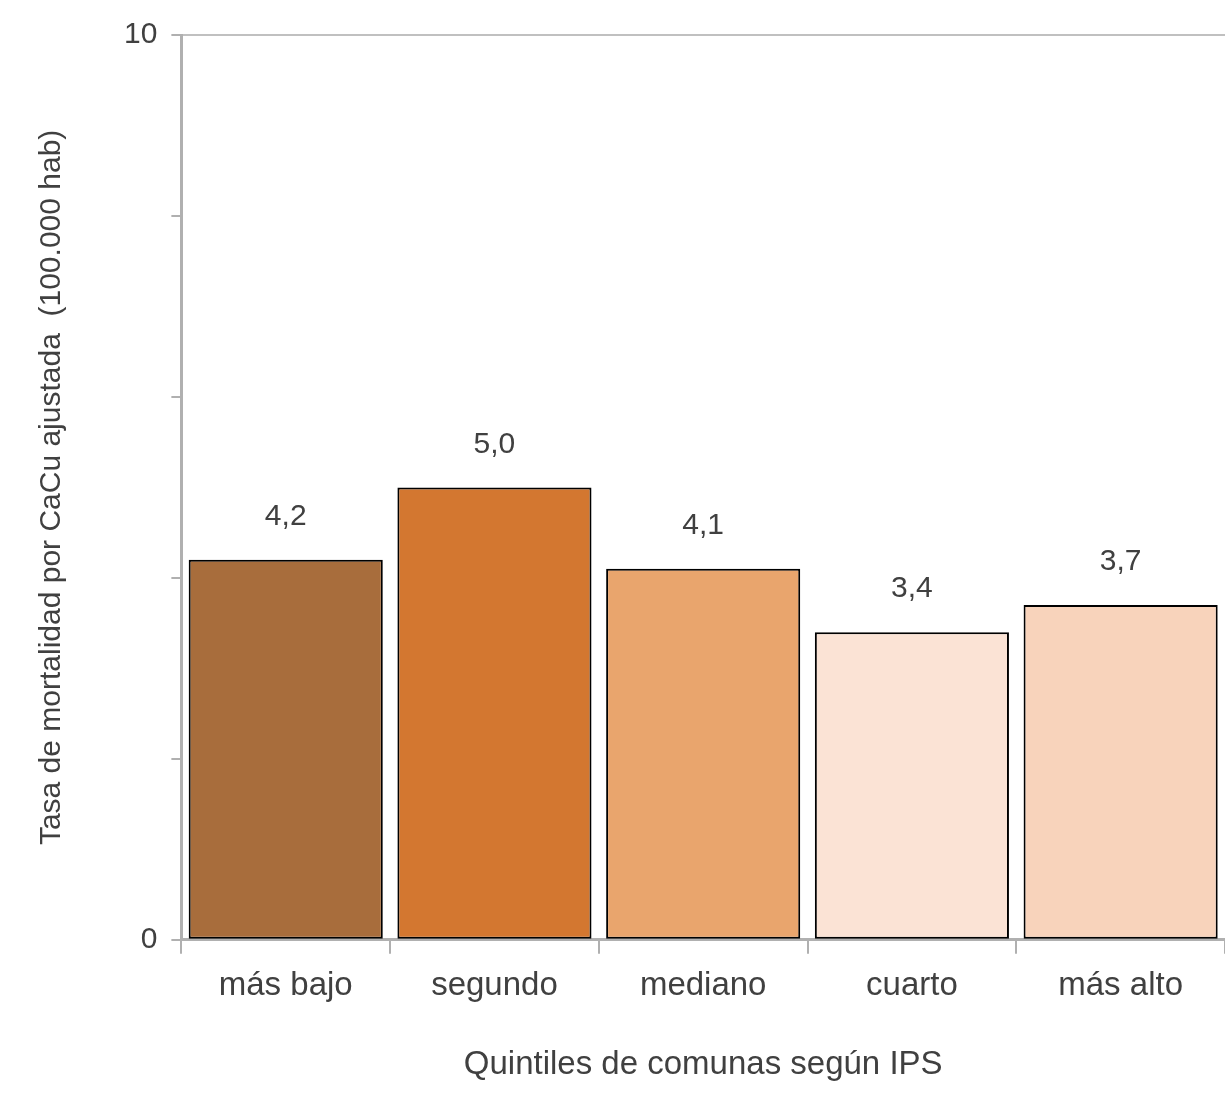  What do you see at coordinates (140, 33) in the screenshot?
I see `y-tick-label: 10` at bounding box center [140, 33].